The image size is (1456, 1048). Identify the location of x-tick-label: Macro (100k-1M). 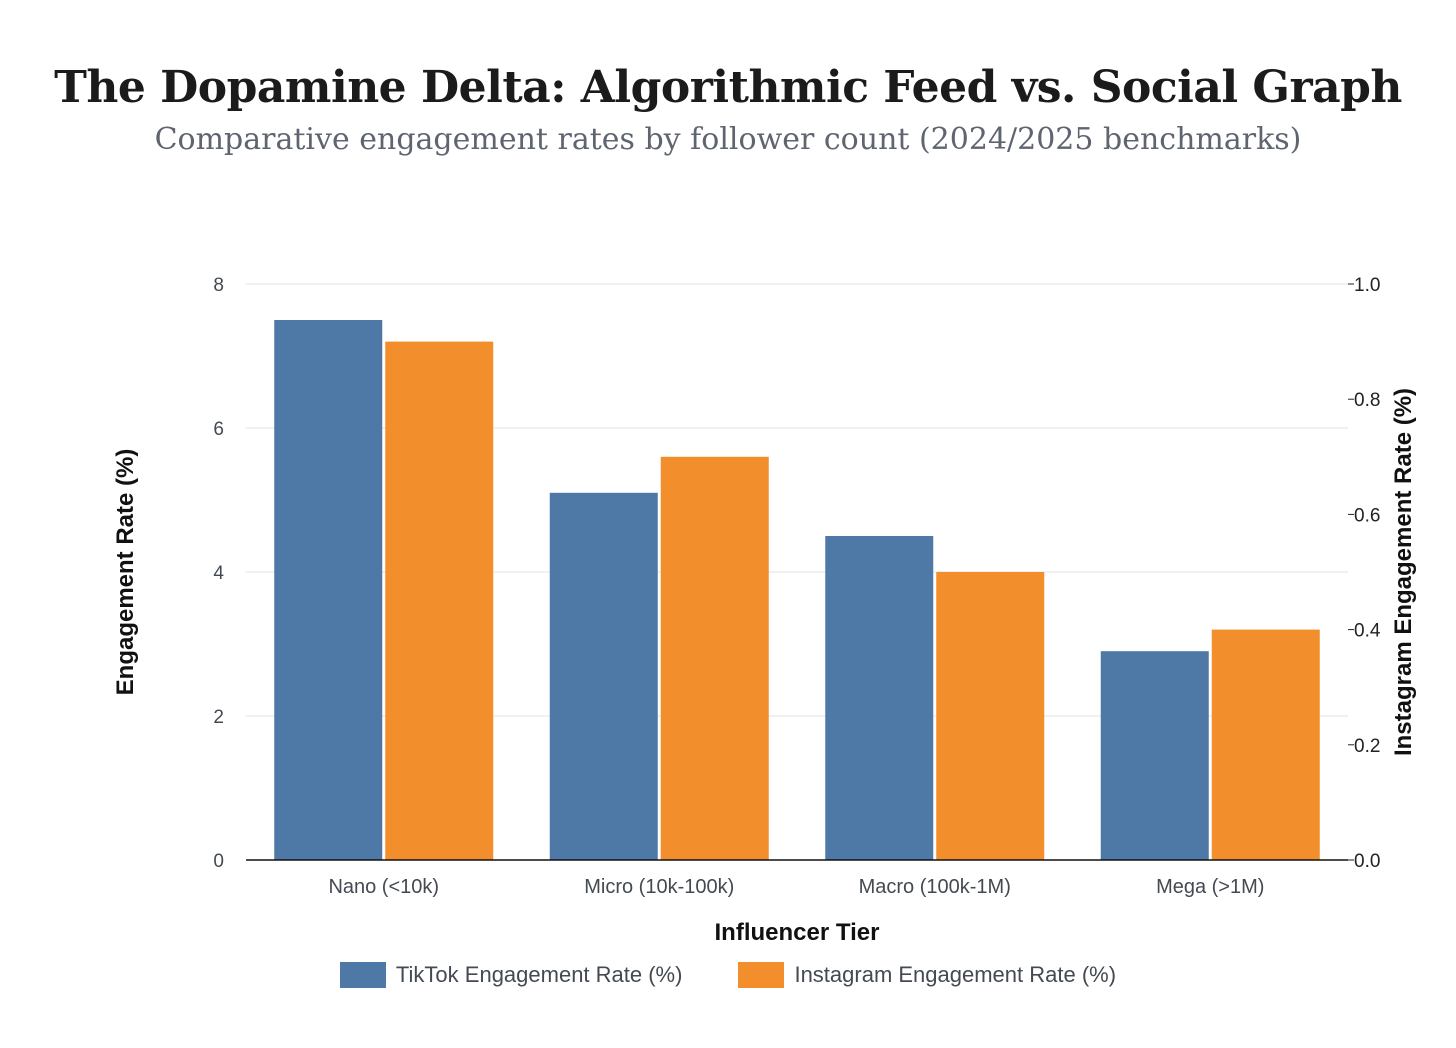
(935, 887).